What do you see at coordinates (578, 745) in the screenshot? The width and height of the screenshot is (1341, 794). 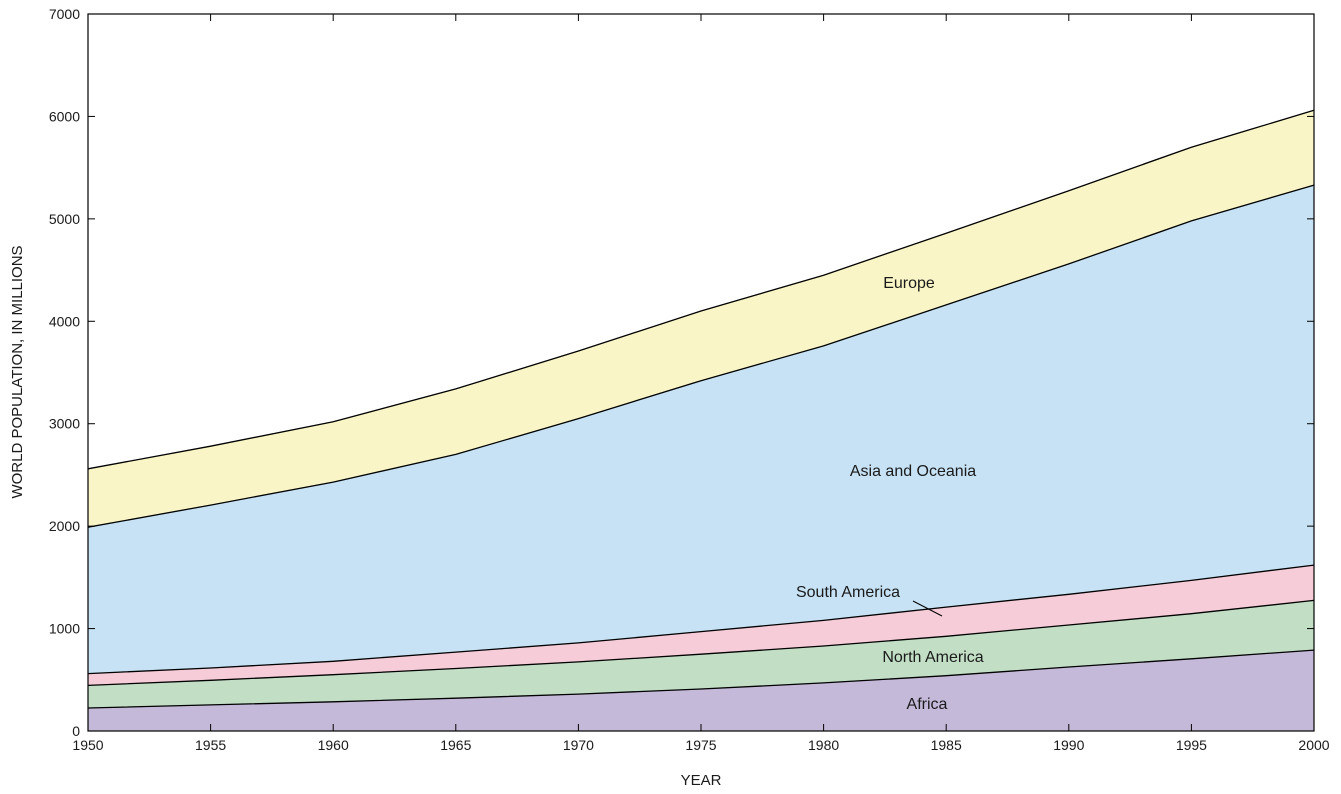 I see `x-tick-label: 1970` at bounding box center [578, 745].